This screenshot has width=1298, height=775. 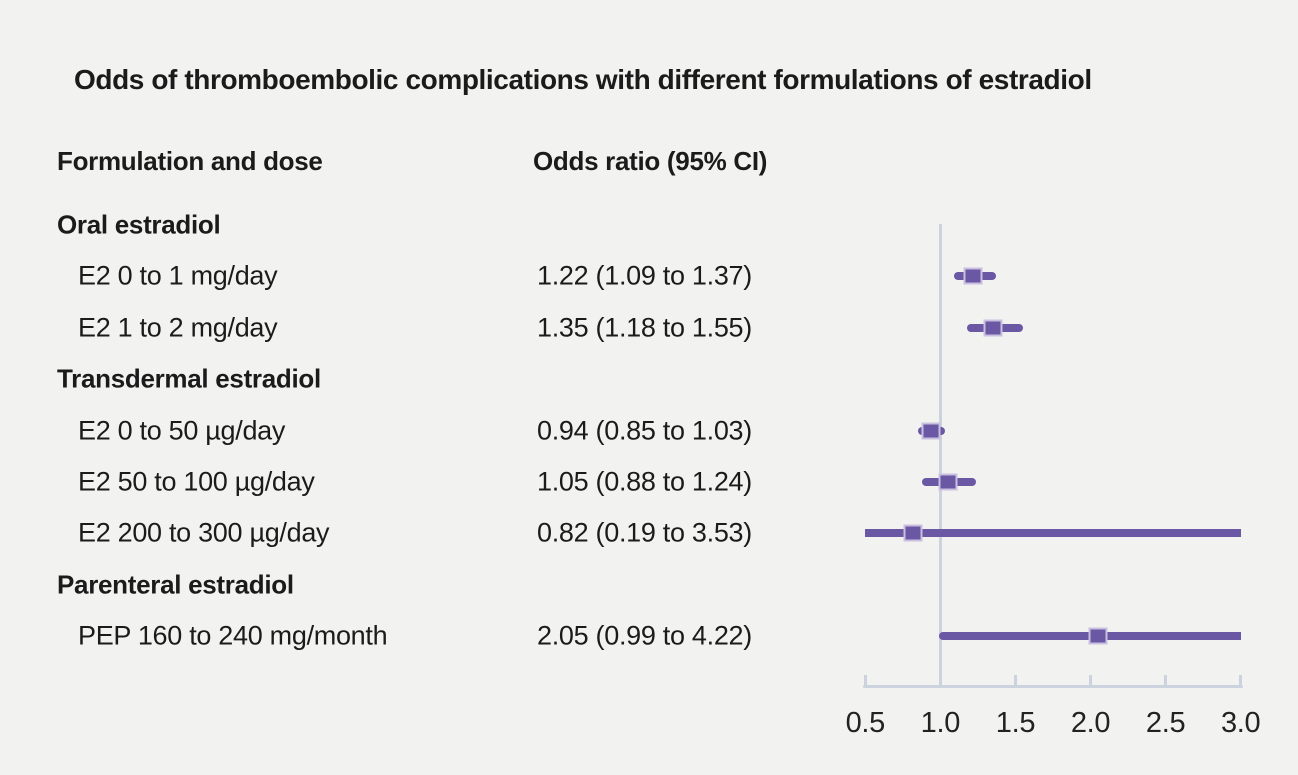 What do you see at coordinates (650, 161) in the screenshot?
I see `column-header-odds-ratio: Odds ratio (95% CI)` at bounding box center [650, 161].